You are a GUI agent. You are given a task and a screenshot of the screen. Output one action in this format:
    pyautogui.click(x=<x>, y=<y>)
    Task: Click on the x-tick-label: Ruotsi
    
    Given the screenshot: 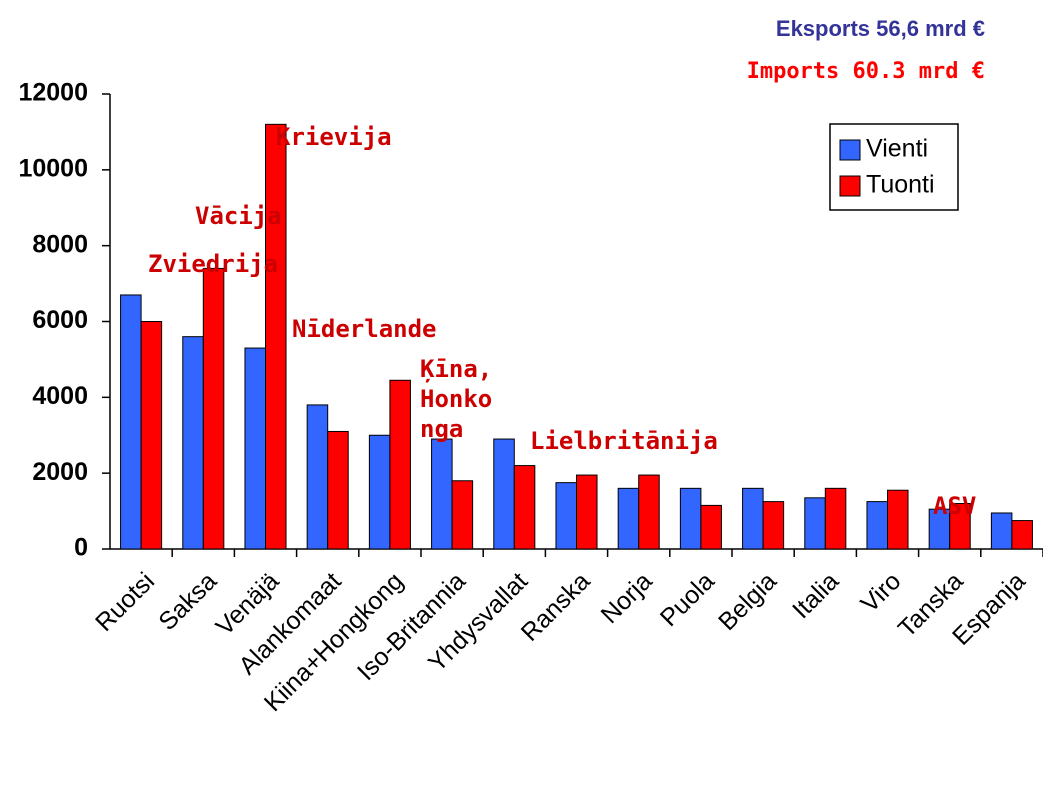 What is the action you would take?
    pyautogui.click(x=125, y=602)
    